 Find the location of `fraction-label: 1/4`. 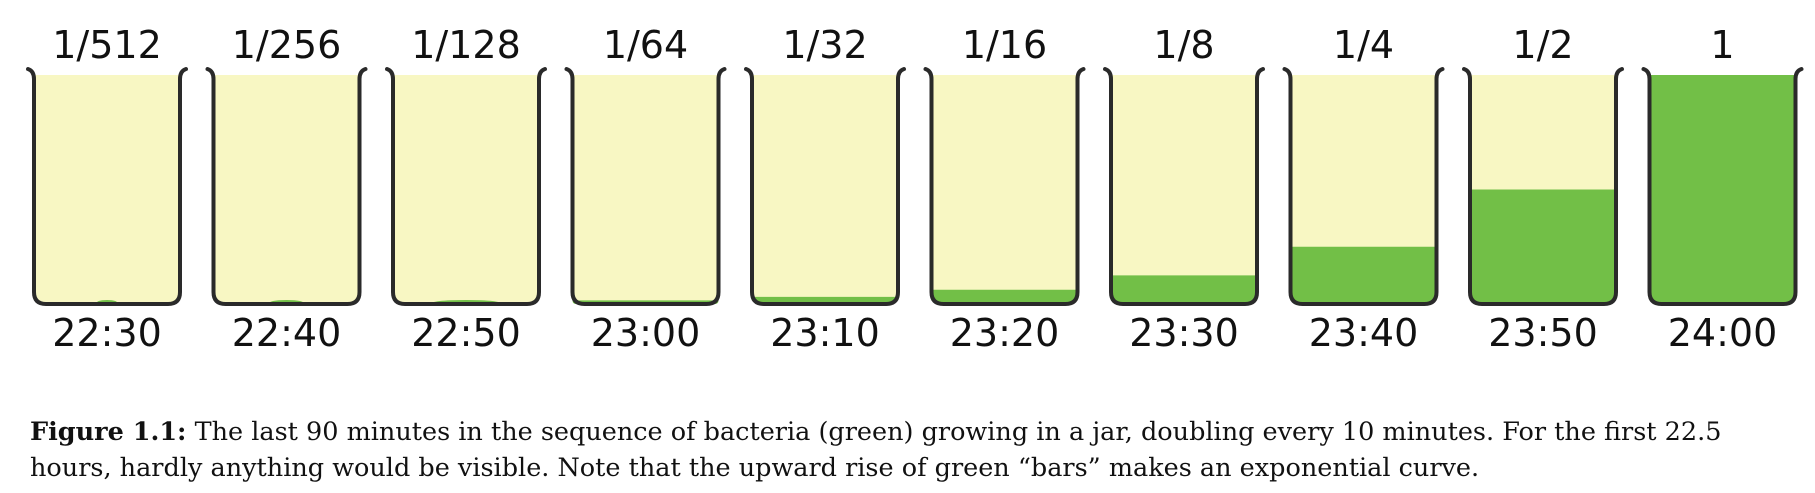

fraction-label: 1/4 is located at coordinates (1363, 45).